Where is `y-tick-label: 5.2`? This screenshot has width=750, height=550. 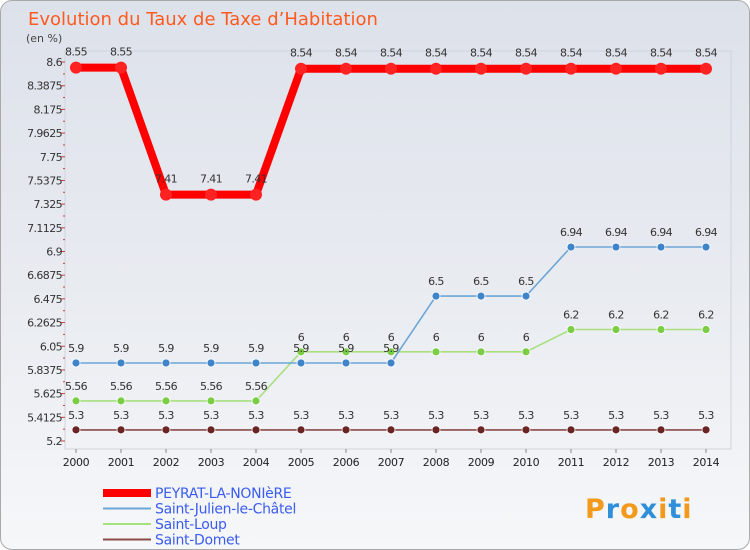
y-tick-label: 5.2 is located at coordinates (54, 441).